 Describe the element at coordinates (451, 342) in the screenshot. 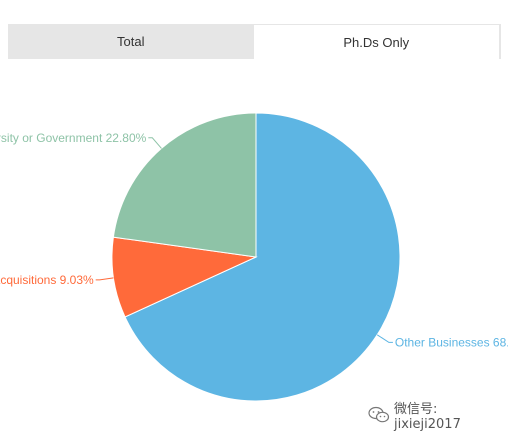

I see `pie-label-other-businesses: Other Businesses 68.17%` at that location.